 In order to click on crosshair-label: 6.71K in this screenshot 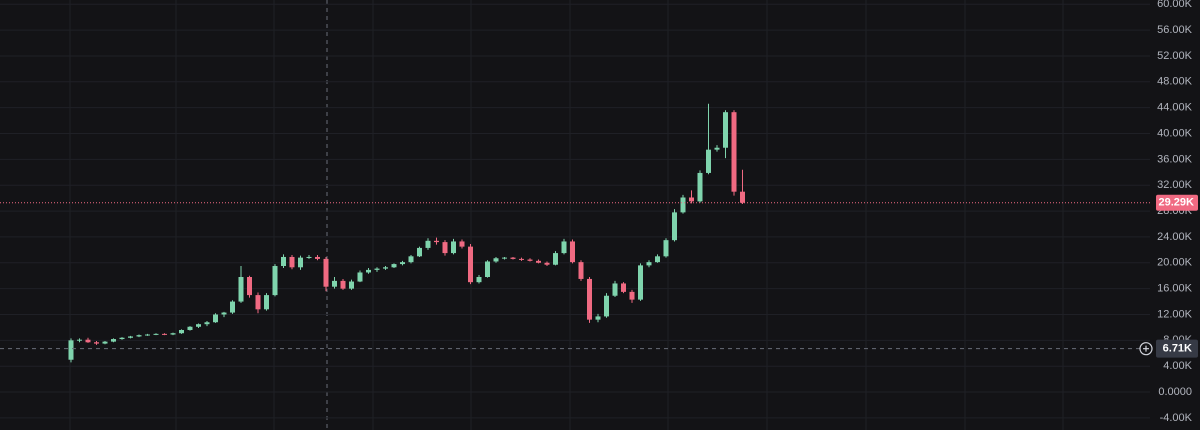, I will do `click(1177, 349)`.